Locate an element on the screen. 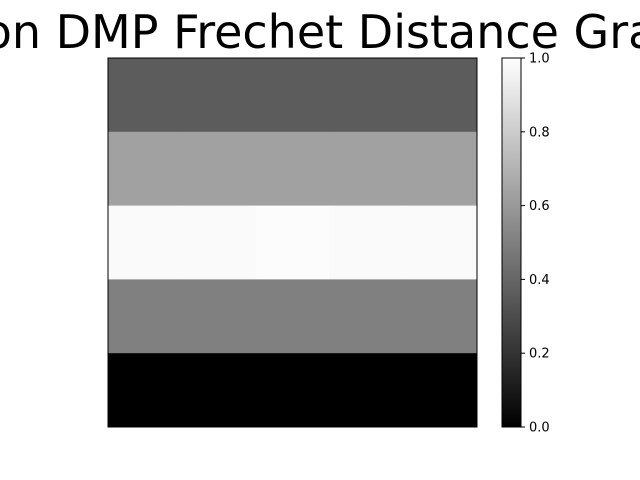  colorbar-tick-label: 1.0 is located at coordinates (539, 59).